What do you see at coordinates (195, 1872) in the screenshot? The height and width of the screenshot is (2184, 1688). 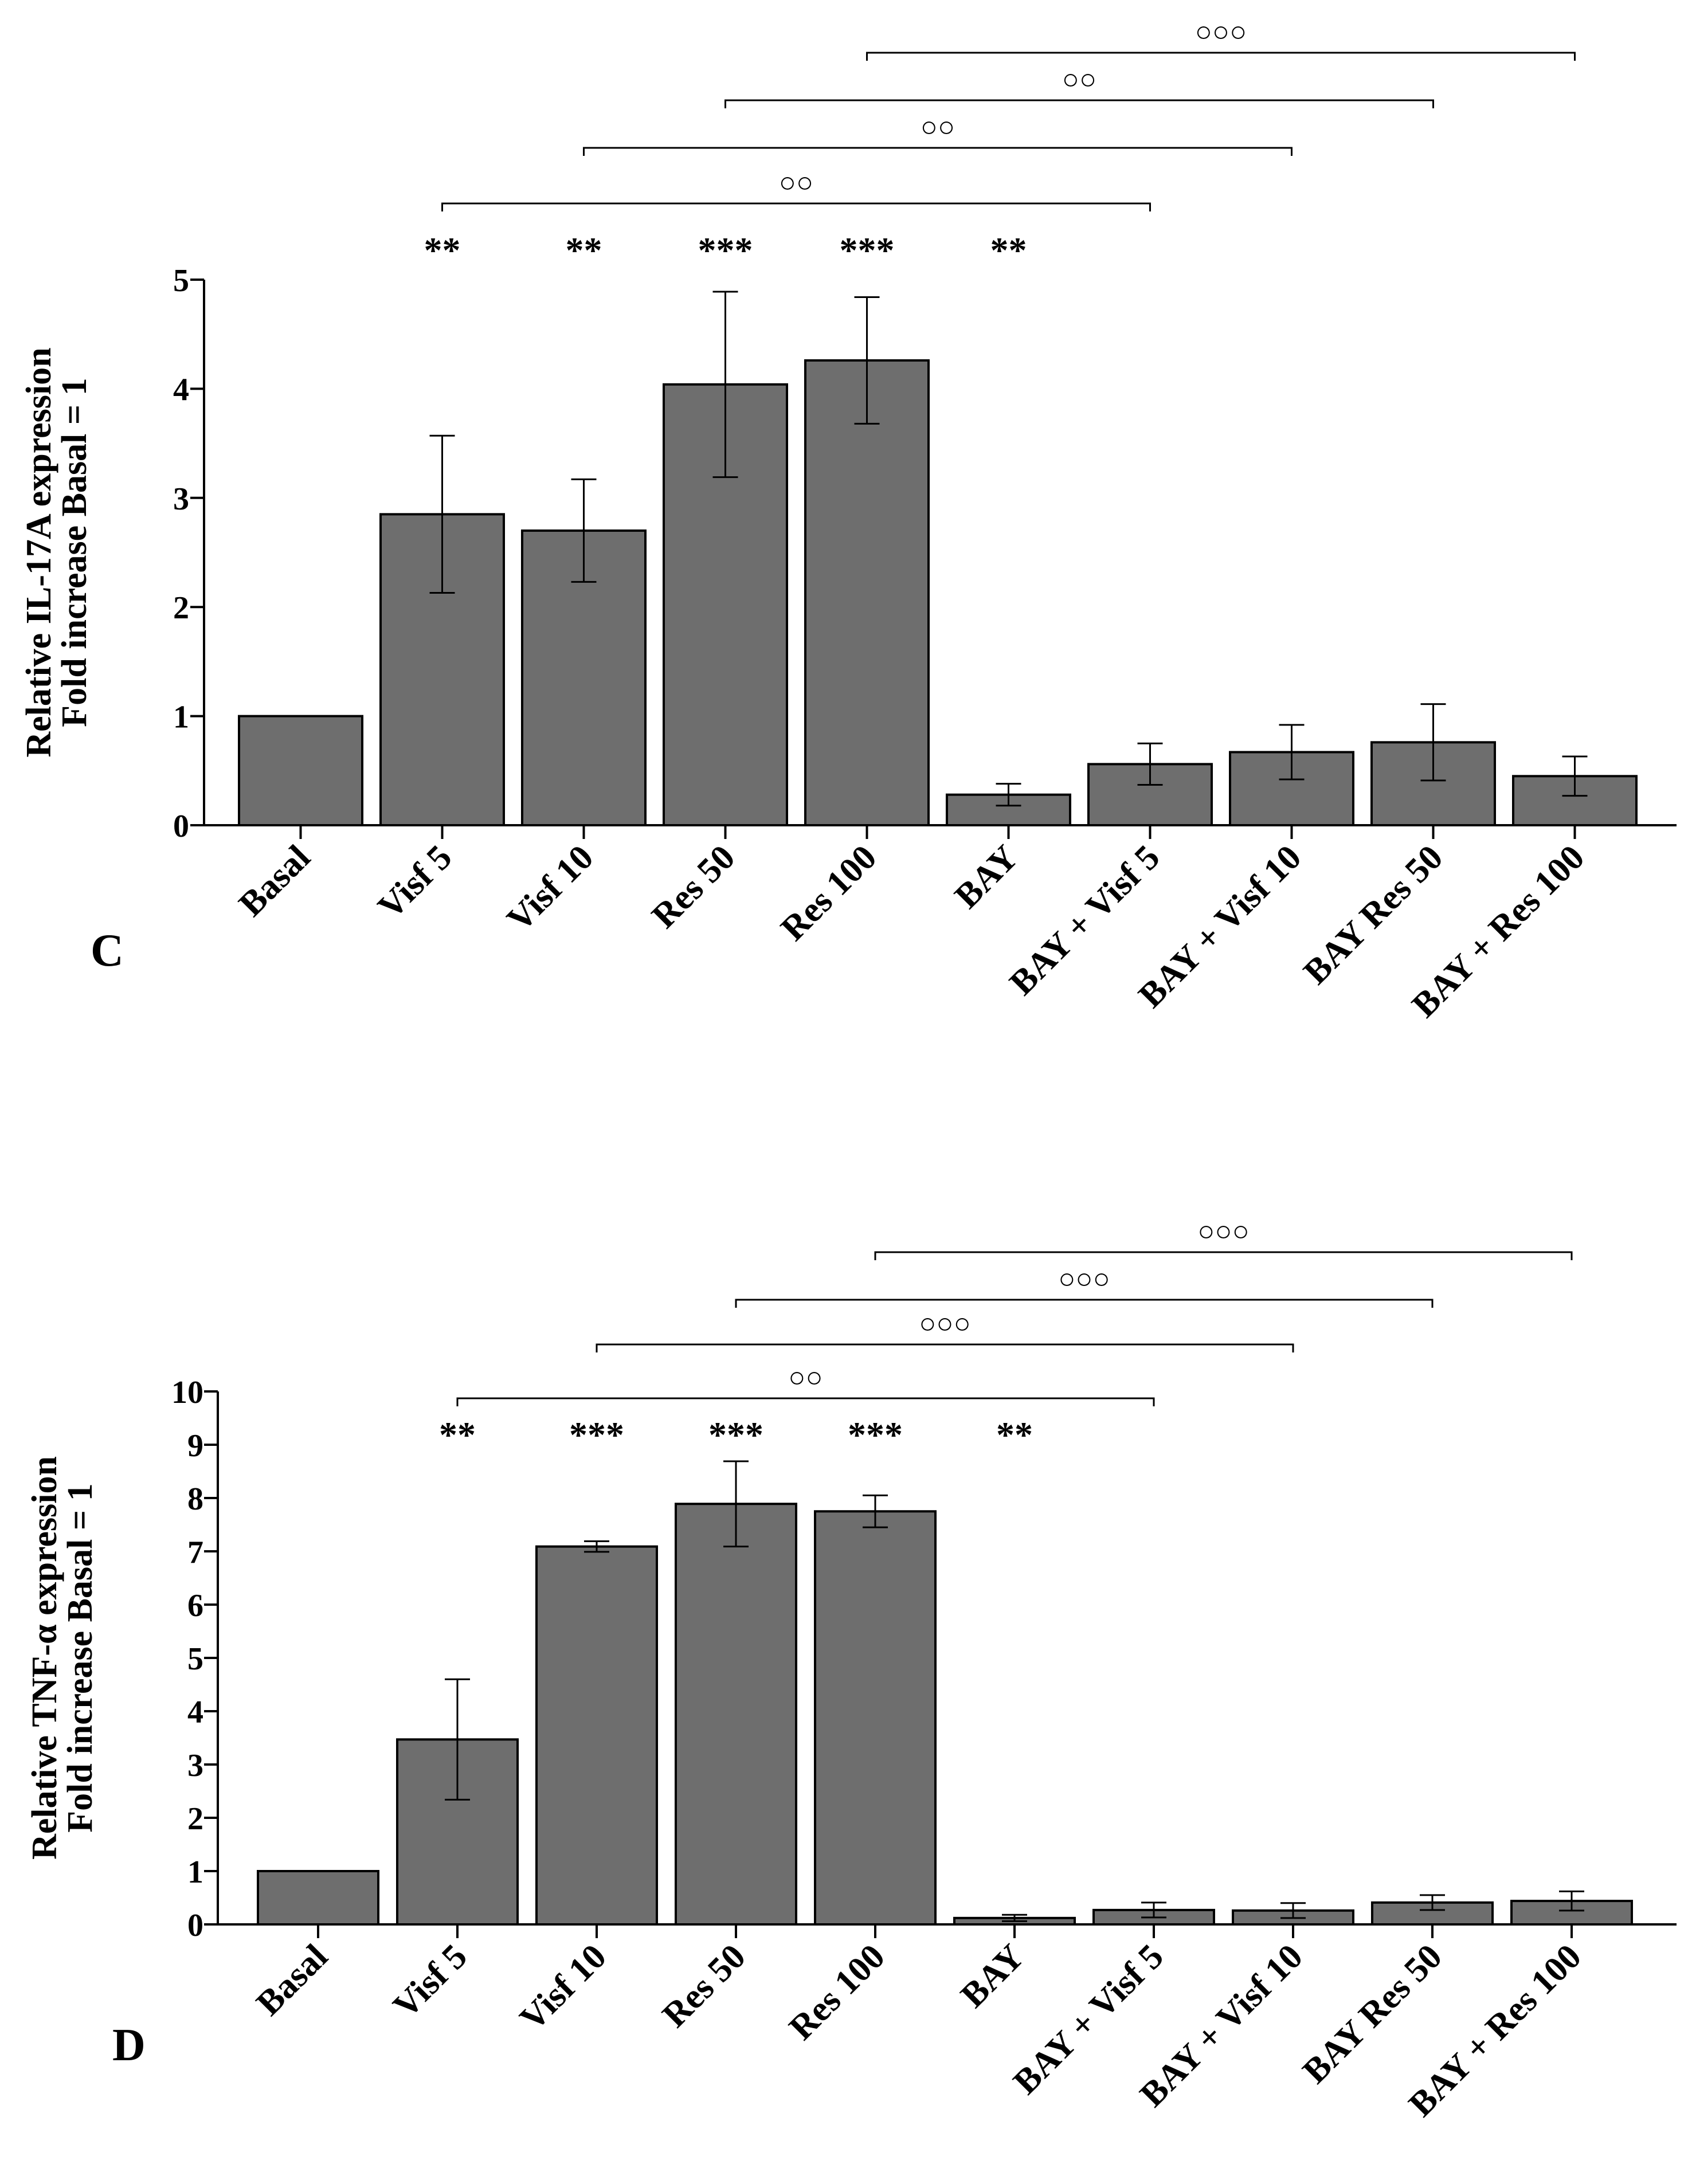 I see `panel-d-y-tick-label: 1` at bounding box center [195, 1872].